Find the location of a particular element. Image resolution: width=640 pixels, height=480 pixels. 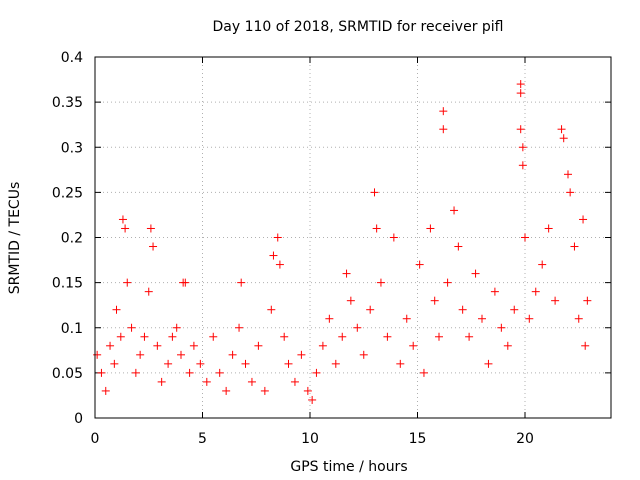

x-tick-label: 20 is located at coordinates (525, 439).